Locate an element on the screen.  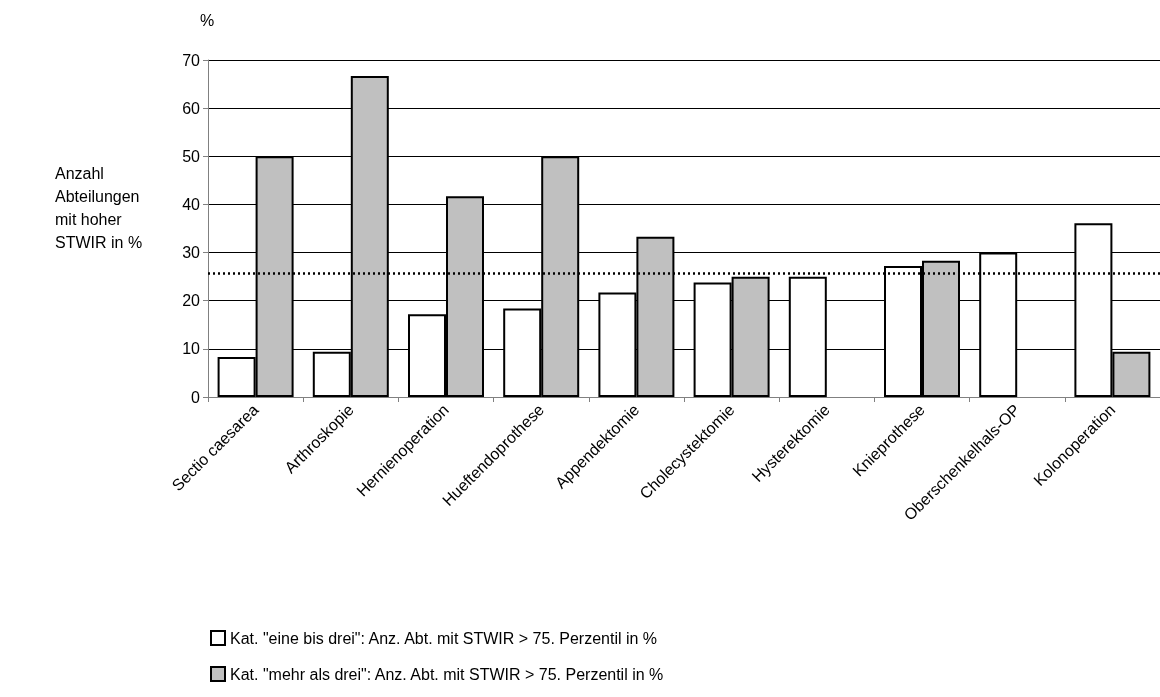
legend-label: Kat. "mehr als drei": Anz. Abt. mit STWIR > 75. Perzentil in % is located at coordinates (447, 674).